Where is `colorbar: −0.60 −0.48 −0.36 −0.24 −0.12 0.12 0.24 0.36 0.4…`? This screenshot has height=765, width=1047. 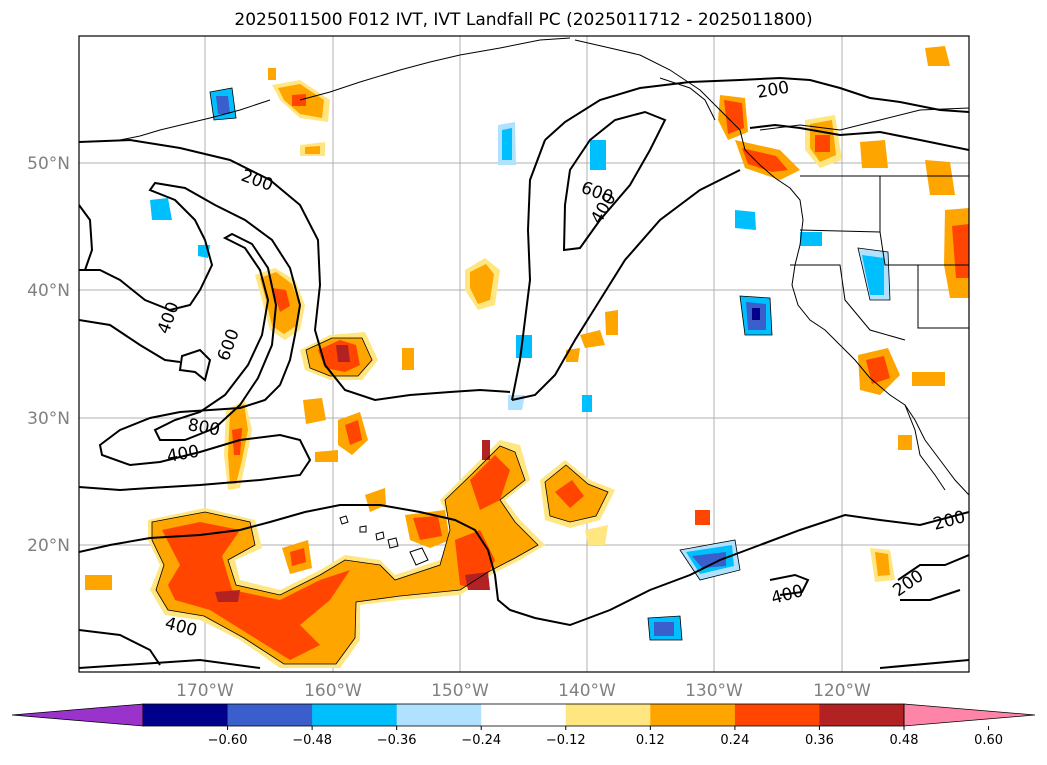
colorbar: −0.60 −0.48 −0.36 −0.24 −0.12 0.12 0.24 0.36 0.4… is located at coordinates (523, 725).